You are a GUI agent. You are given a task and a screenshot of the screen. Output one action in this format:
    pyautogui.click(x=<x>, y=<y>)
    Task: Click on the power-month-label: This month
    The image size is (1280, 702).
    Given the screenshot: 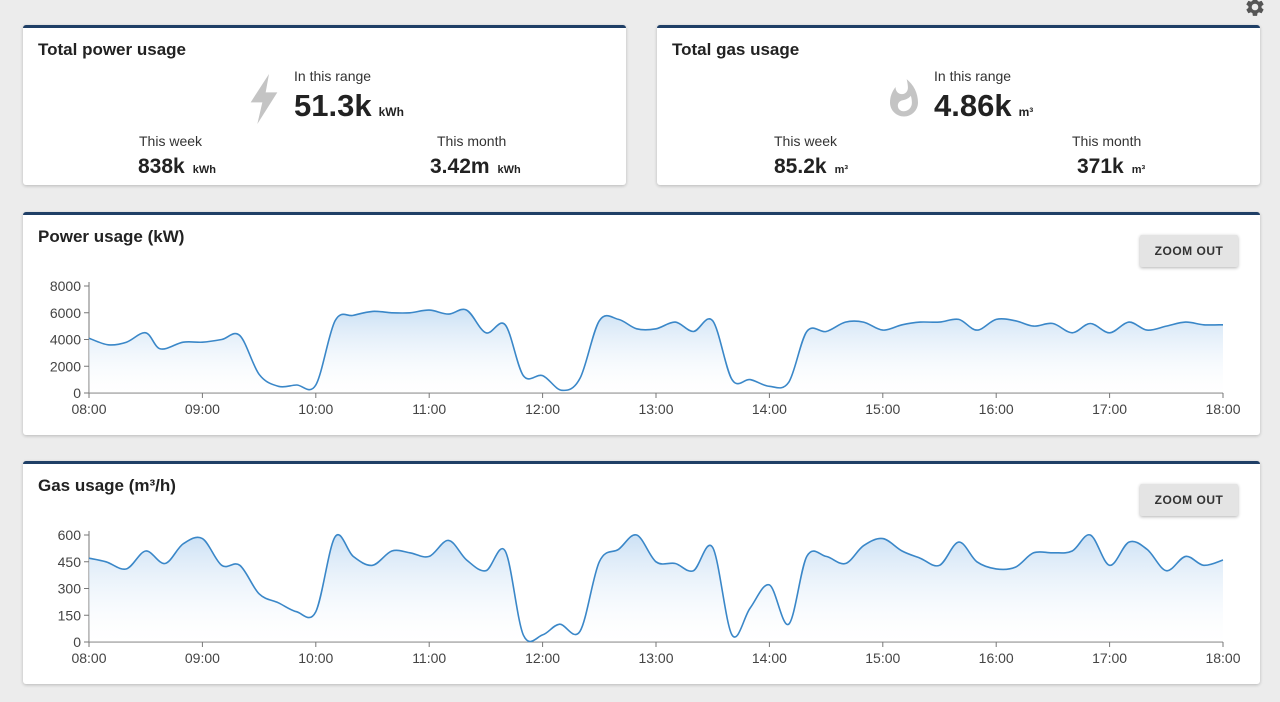 What is the action you would take?
    pyautogui.click(x=472, y=141)
    